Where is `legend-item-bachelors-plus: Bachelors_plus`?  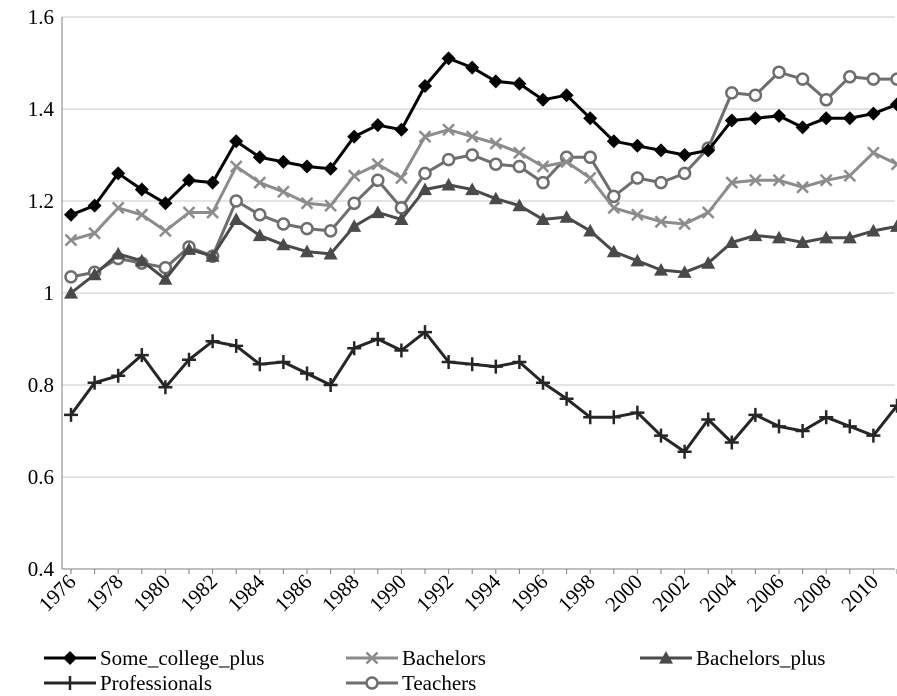
legend-item-bachelors-plus: Bachelors_plus is located at coordinates (732, 658).